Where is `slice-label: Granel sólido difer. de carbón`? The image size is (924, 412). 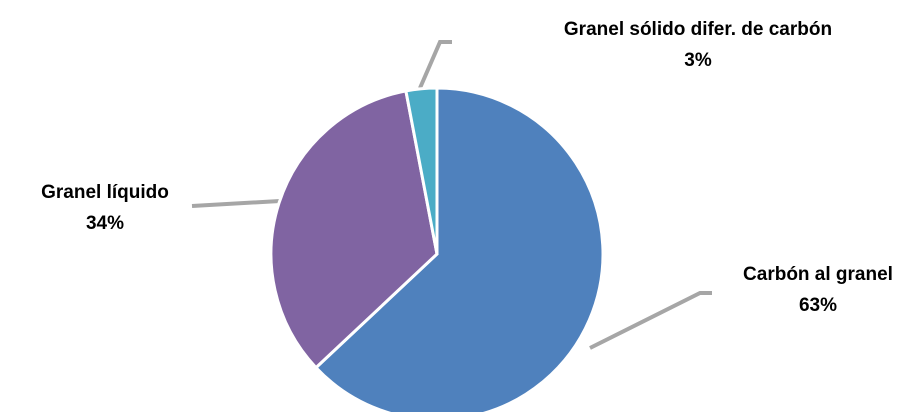 slice-label: Granel sólido difer. de carbón is located at coordinates (698, 29).